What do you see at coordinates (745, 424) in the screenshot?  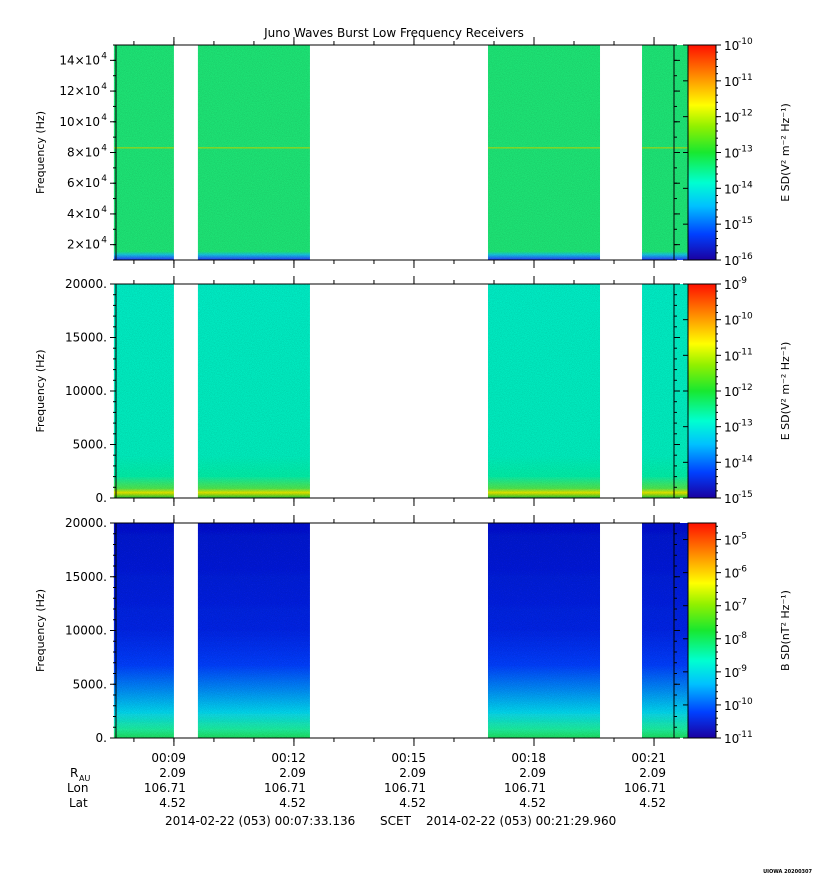 I see `colorbar-tick-exponent: -13` at bounding box center [745, 424].